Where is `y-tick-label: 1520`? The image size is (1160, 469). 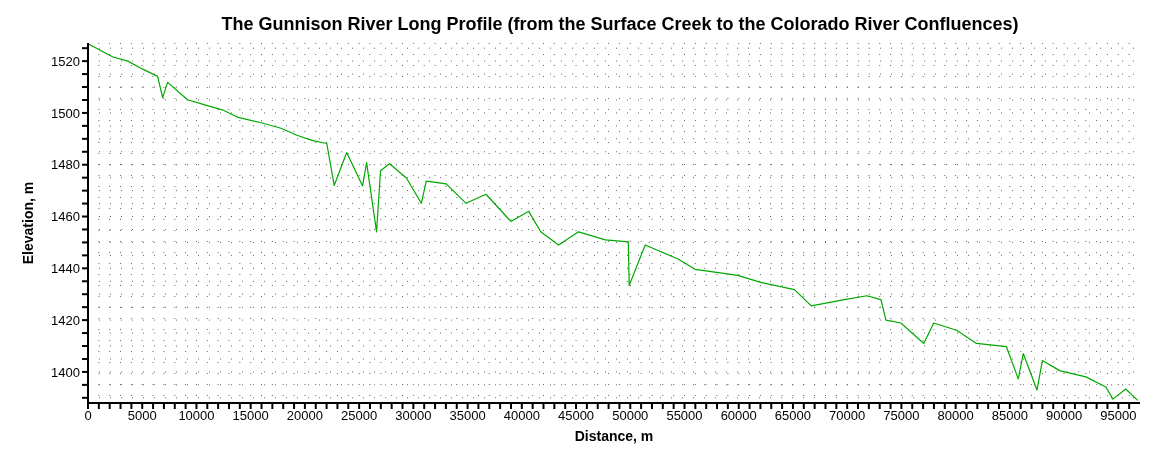 y-tick-label: 1520 is located at coordinates (65, 61).